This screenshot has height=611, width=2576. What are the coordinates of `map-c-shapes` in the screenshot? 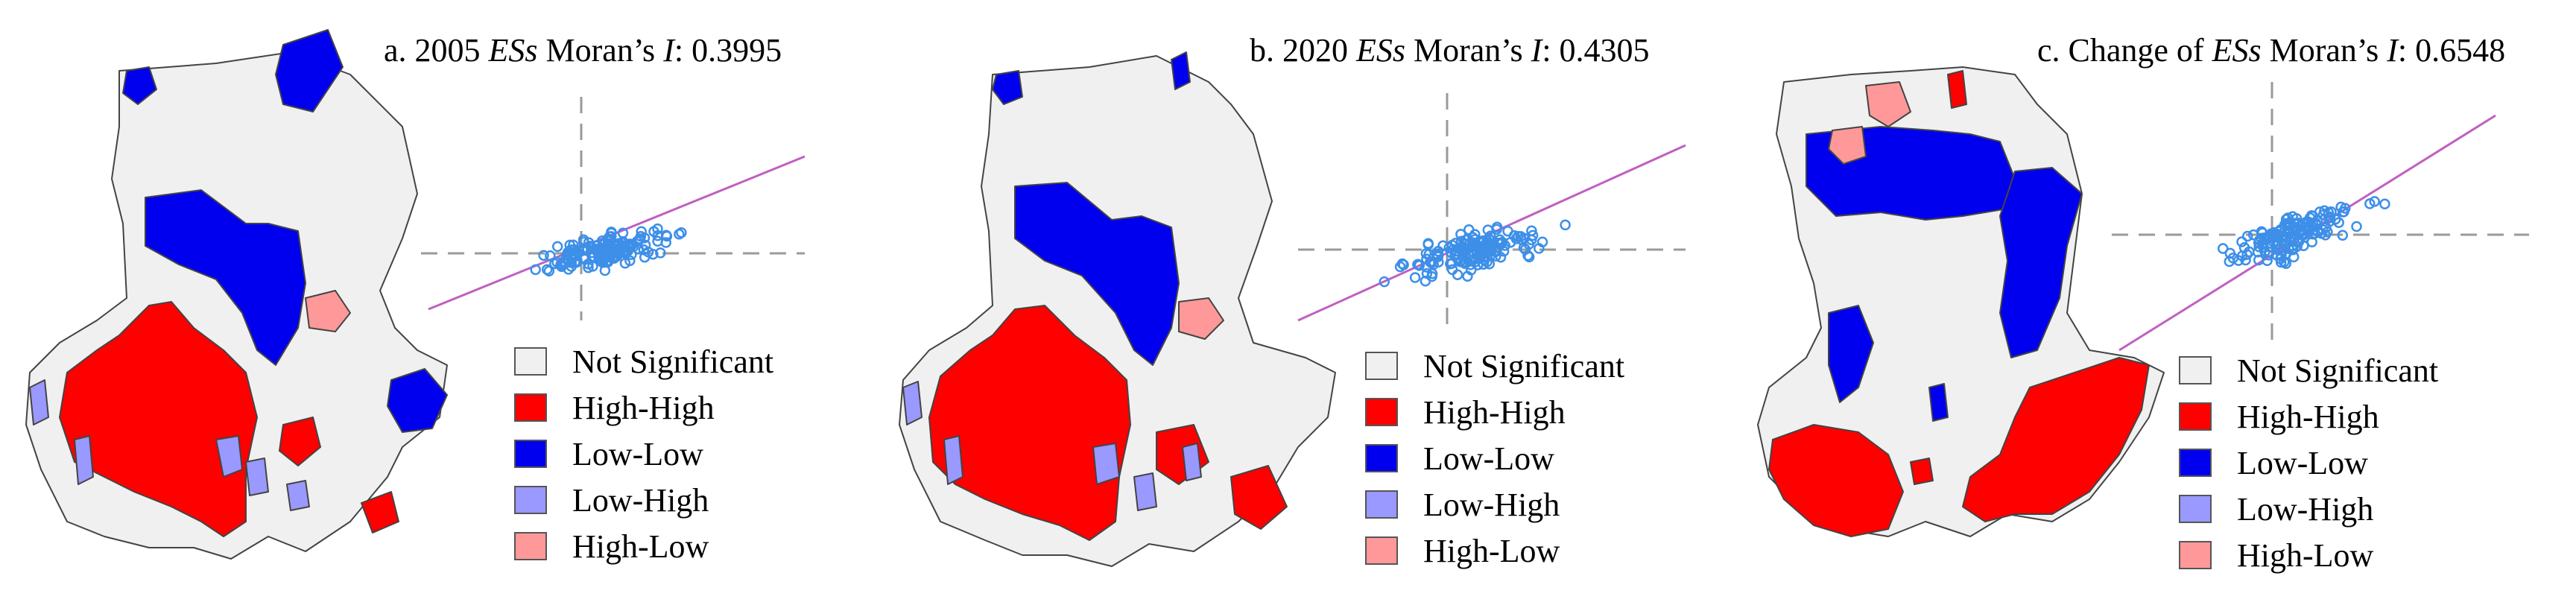 It's located at (1961, 301).